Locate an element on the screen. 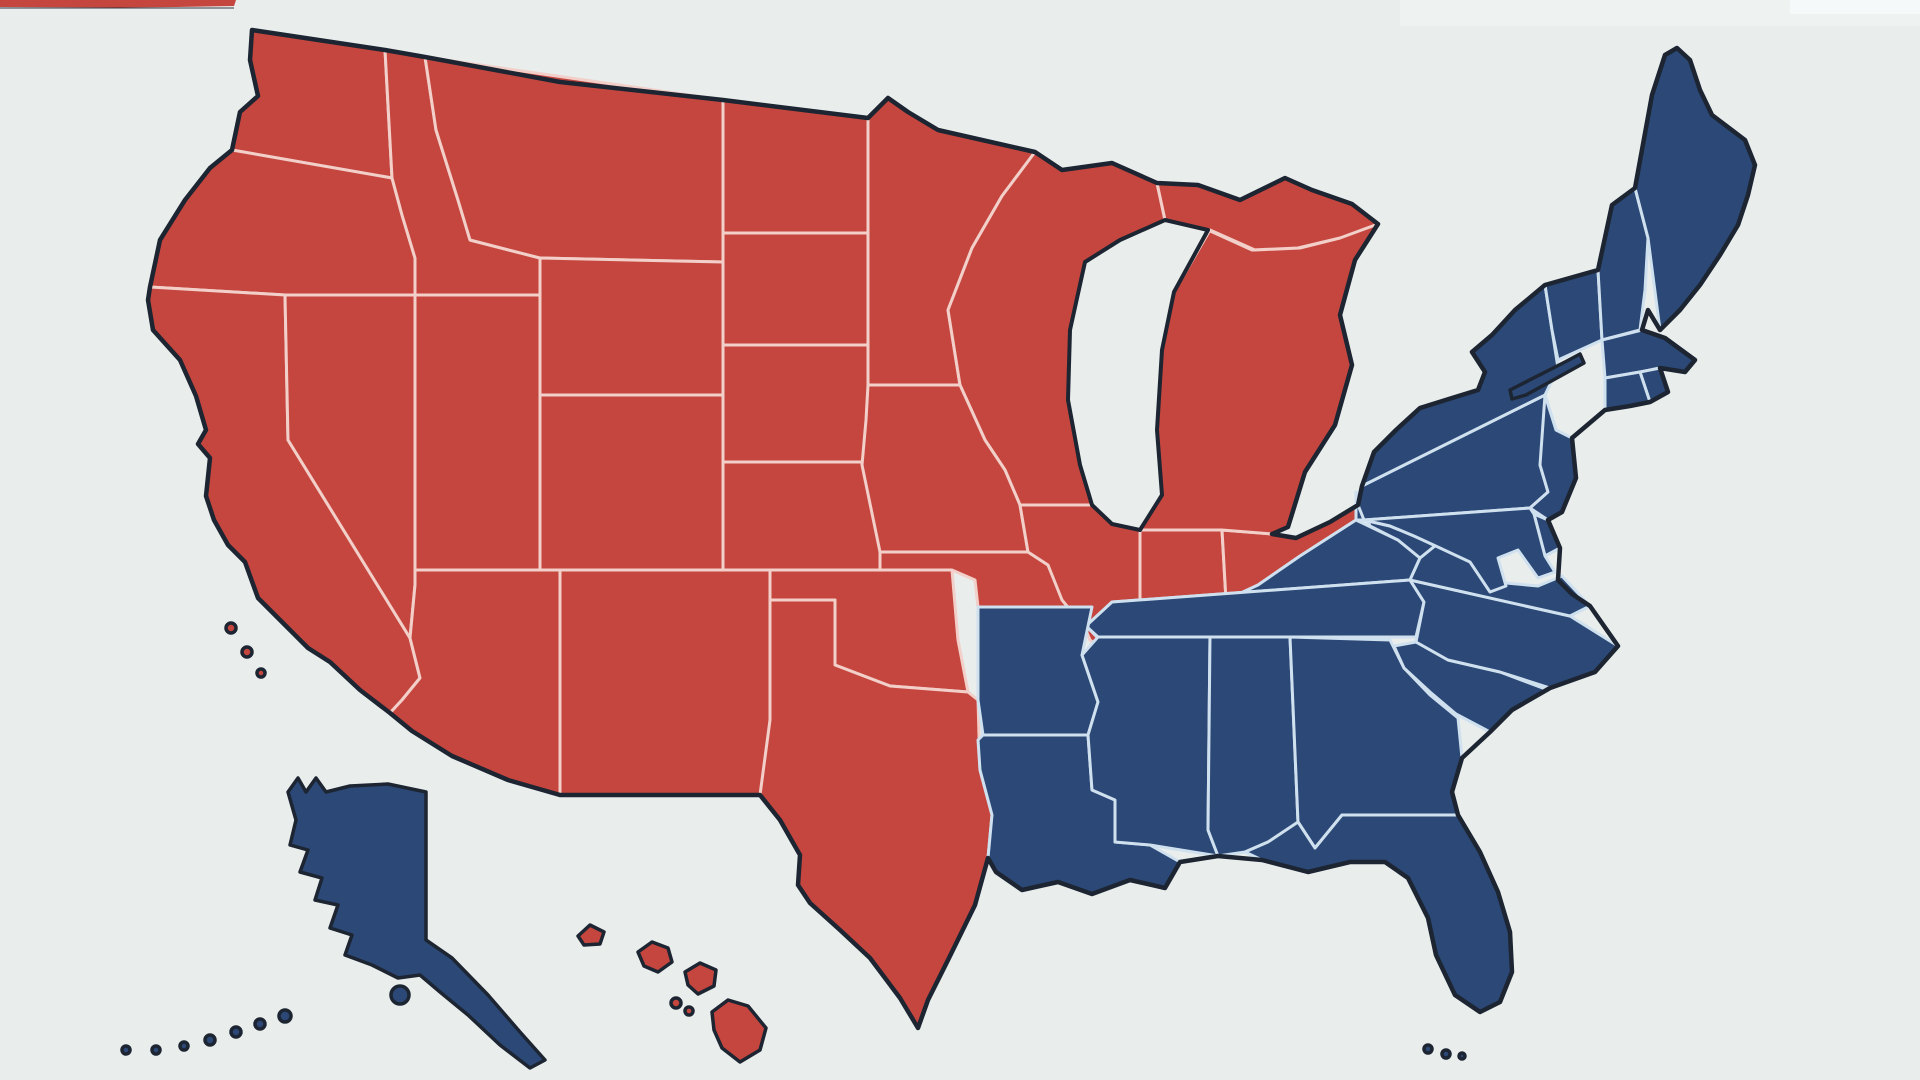 This screenshot has height=1080, width=1920. hawaii-kahoolawe is located at coordinates (689, 1011).